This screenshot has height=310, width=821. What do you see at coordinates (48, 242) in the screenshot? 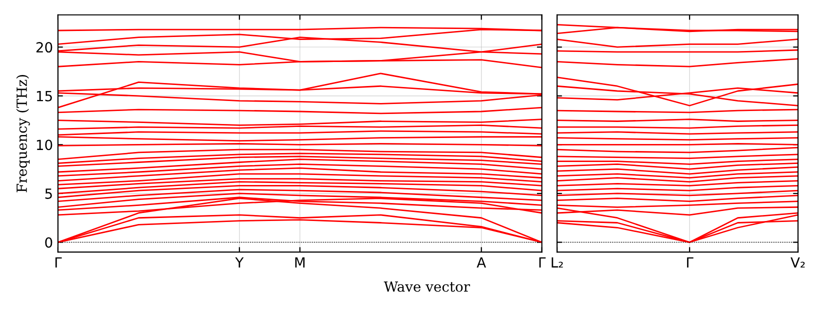
I see `y-tick-label: 0` at bounding box center [48, 242].